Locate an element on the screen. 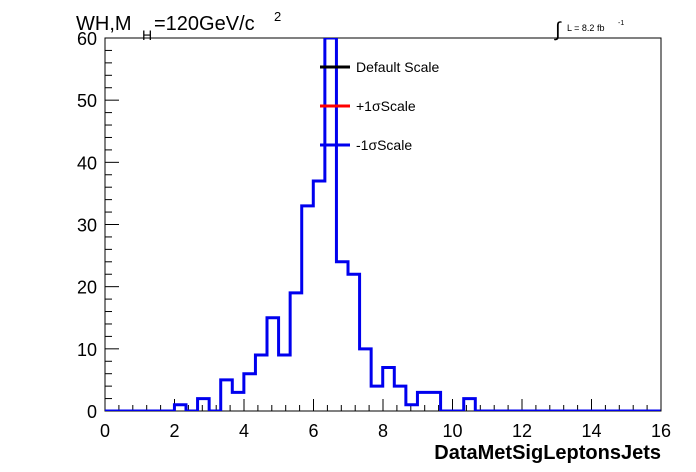  integral-icon: ∫ is located at coordinates (558, 30).